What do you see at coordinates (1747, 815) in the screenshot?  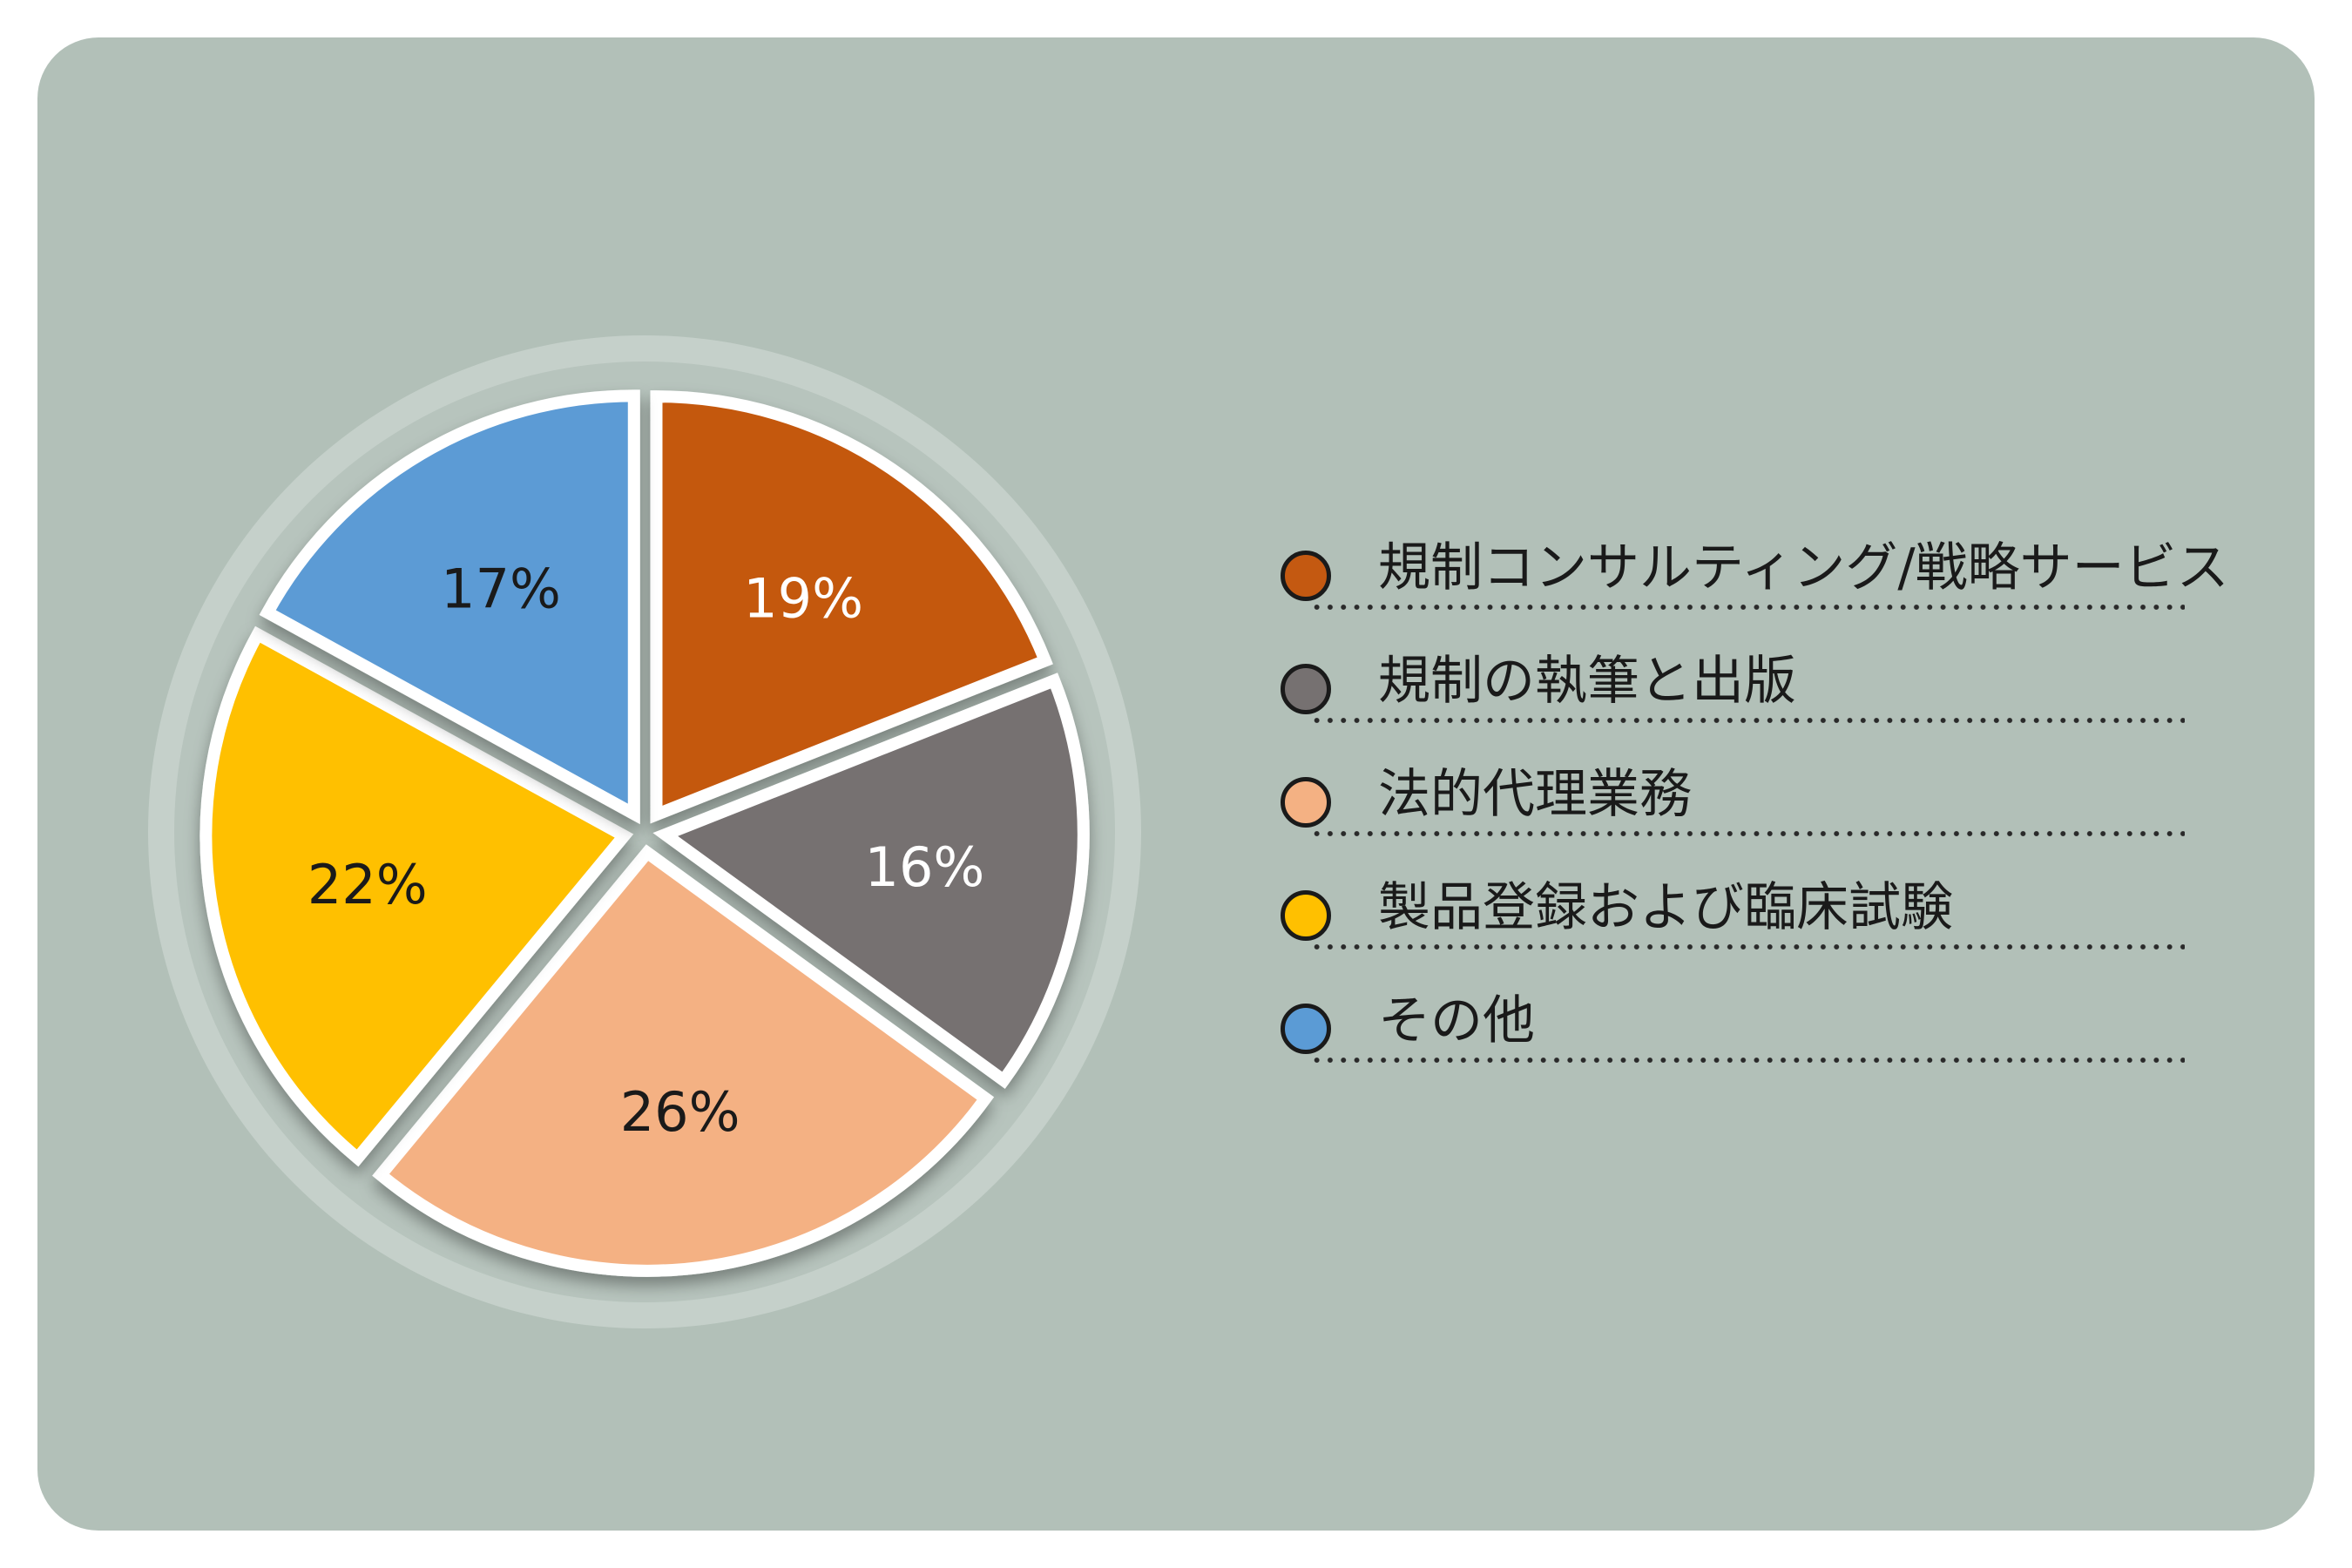 I see `legend-item: 法的代理業務` at bounding box center [1747, 815].